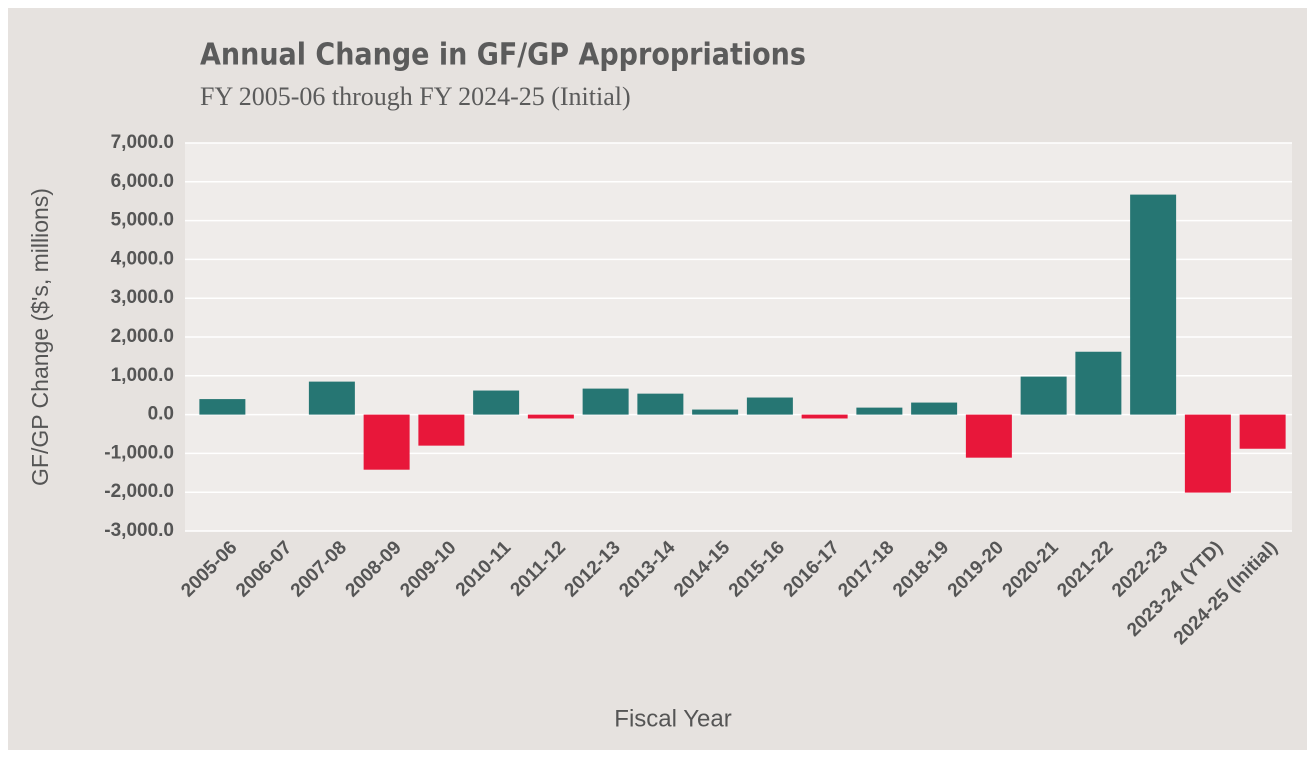  What do you see at coordinates (142, 142) in the screenshot?
I see `y-tick-label: 7,000.0` at bounding box center [142, 142].